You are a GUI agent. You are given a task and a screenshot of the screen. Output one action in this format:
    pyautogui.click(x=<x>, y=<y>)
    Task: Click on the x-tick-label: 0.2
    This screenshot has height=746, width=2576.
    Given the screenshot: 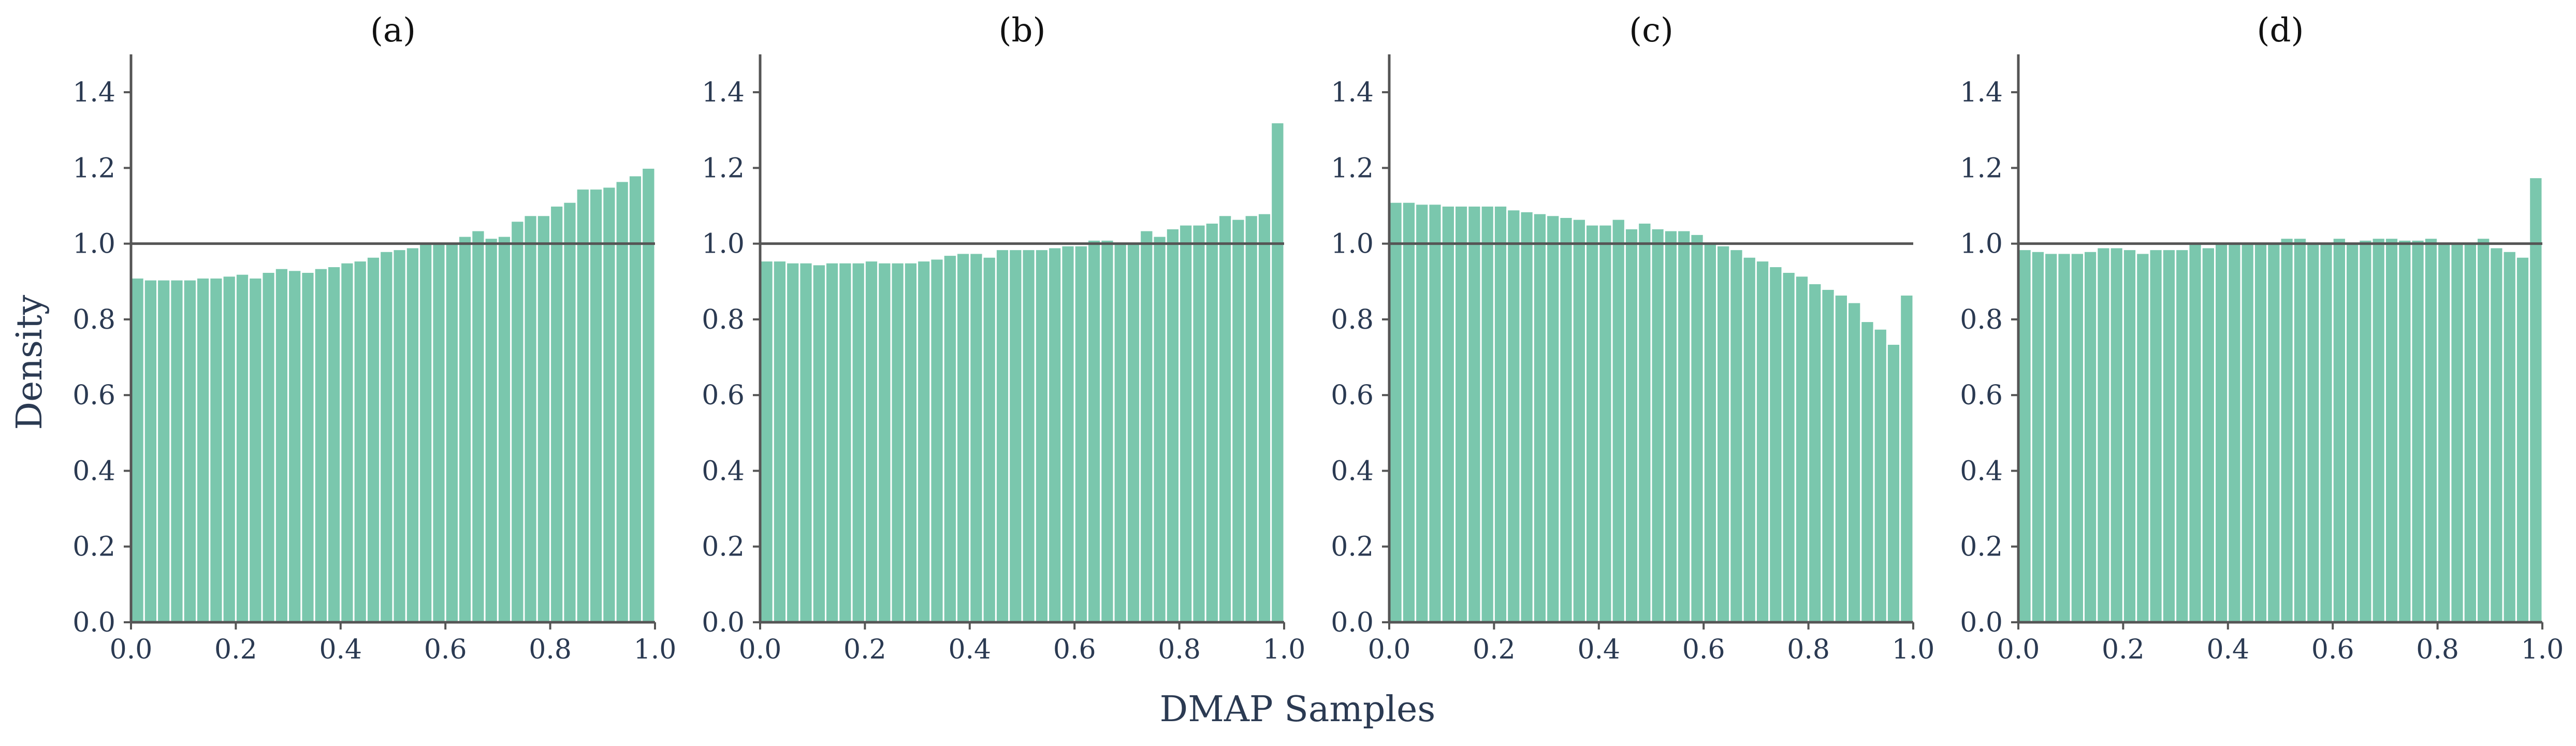 What is the action you would take?
    pyautogui.click(x=236, y=649)
    